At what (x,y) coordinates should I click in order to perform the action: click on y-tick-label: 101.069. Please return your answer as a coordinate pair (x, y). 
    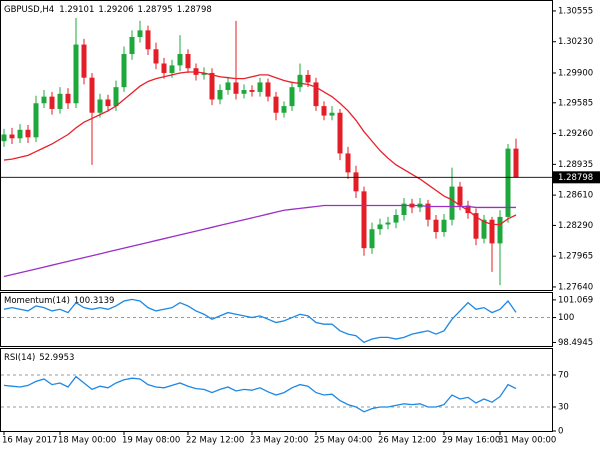
    Looking at the image, I should click on (575, 300).